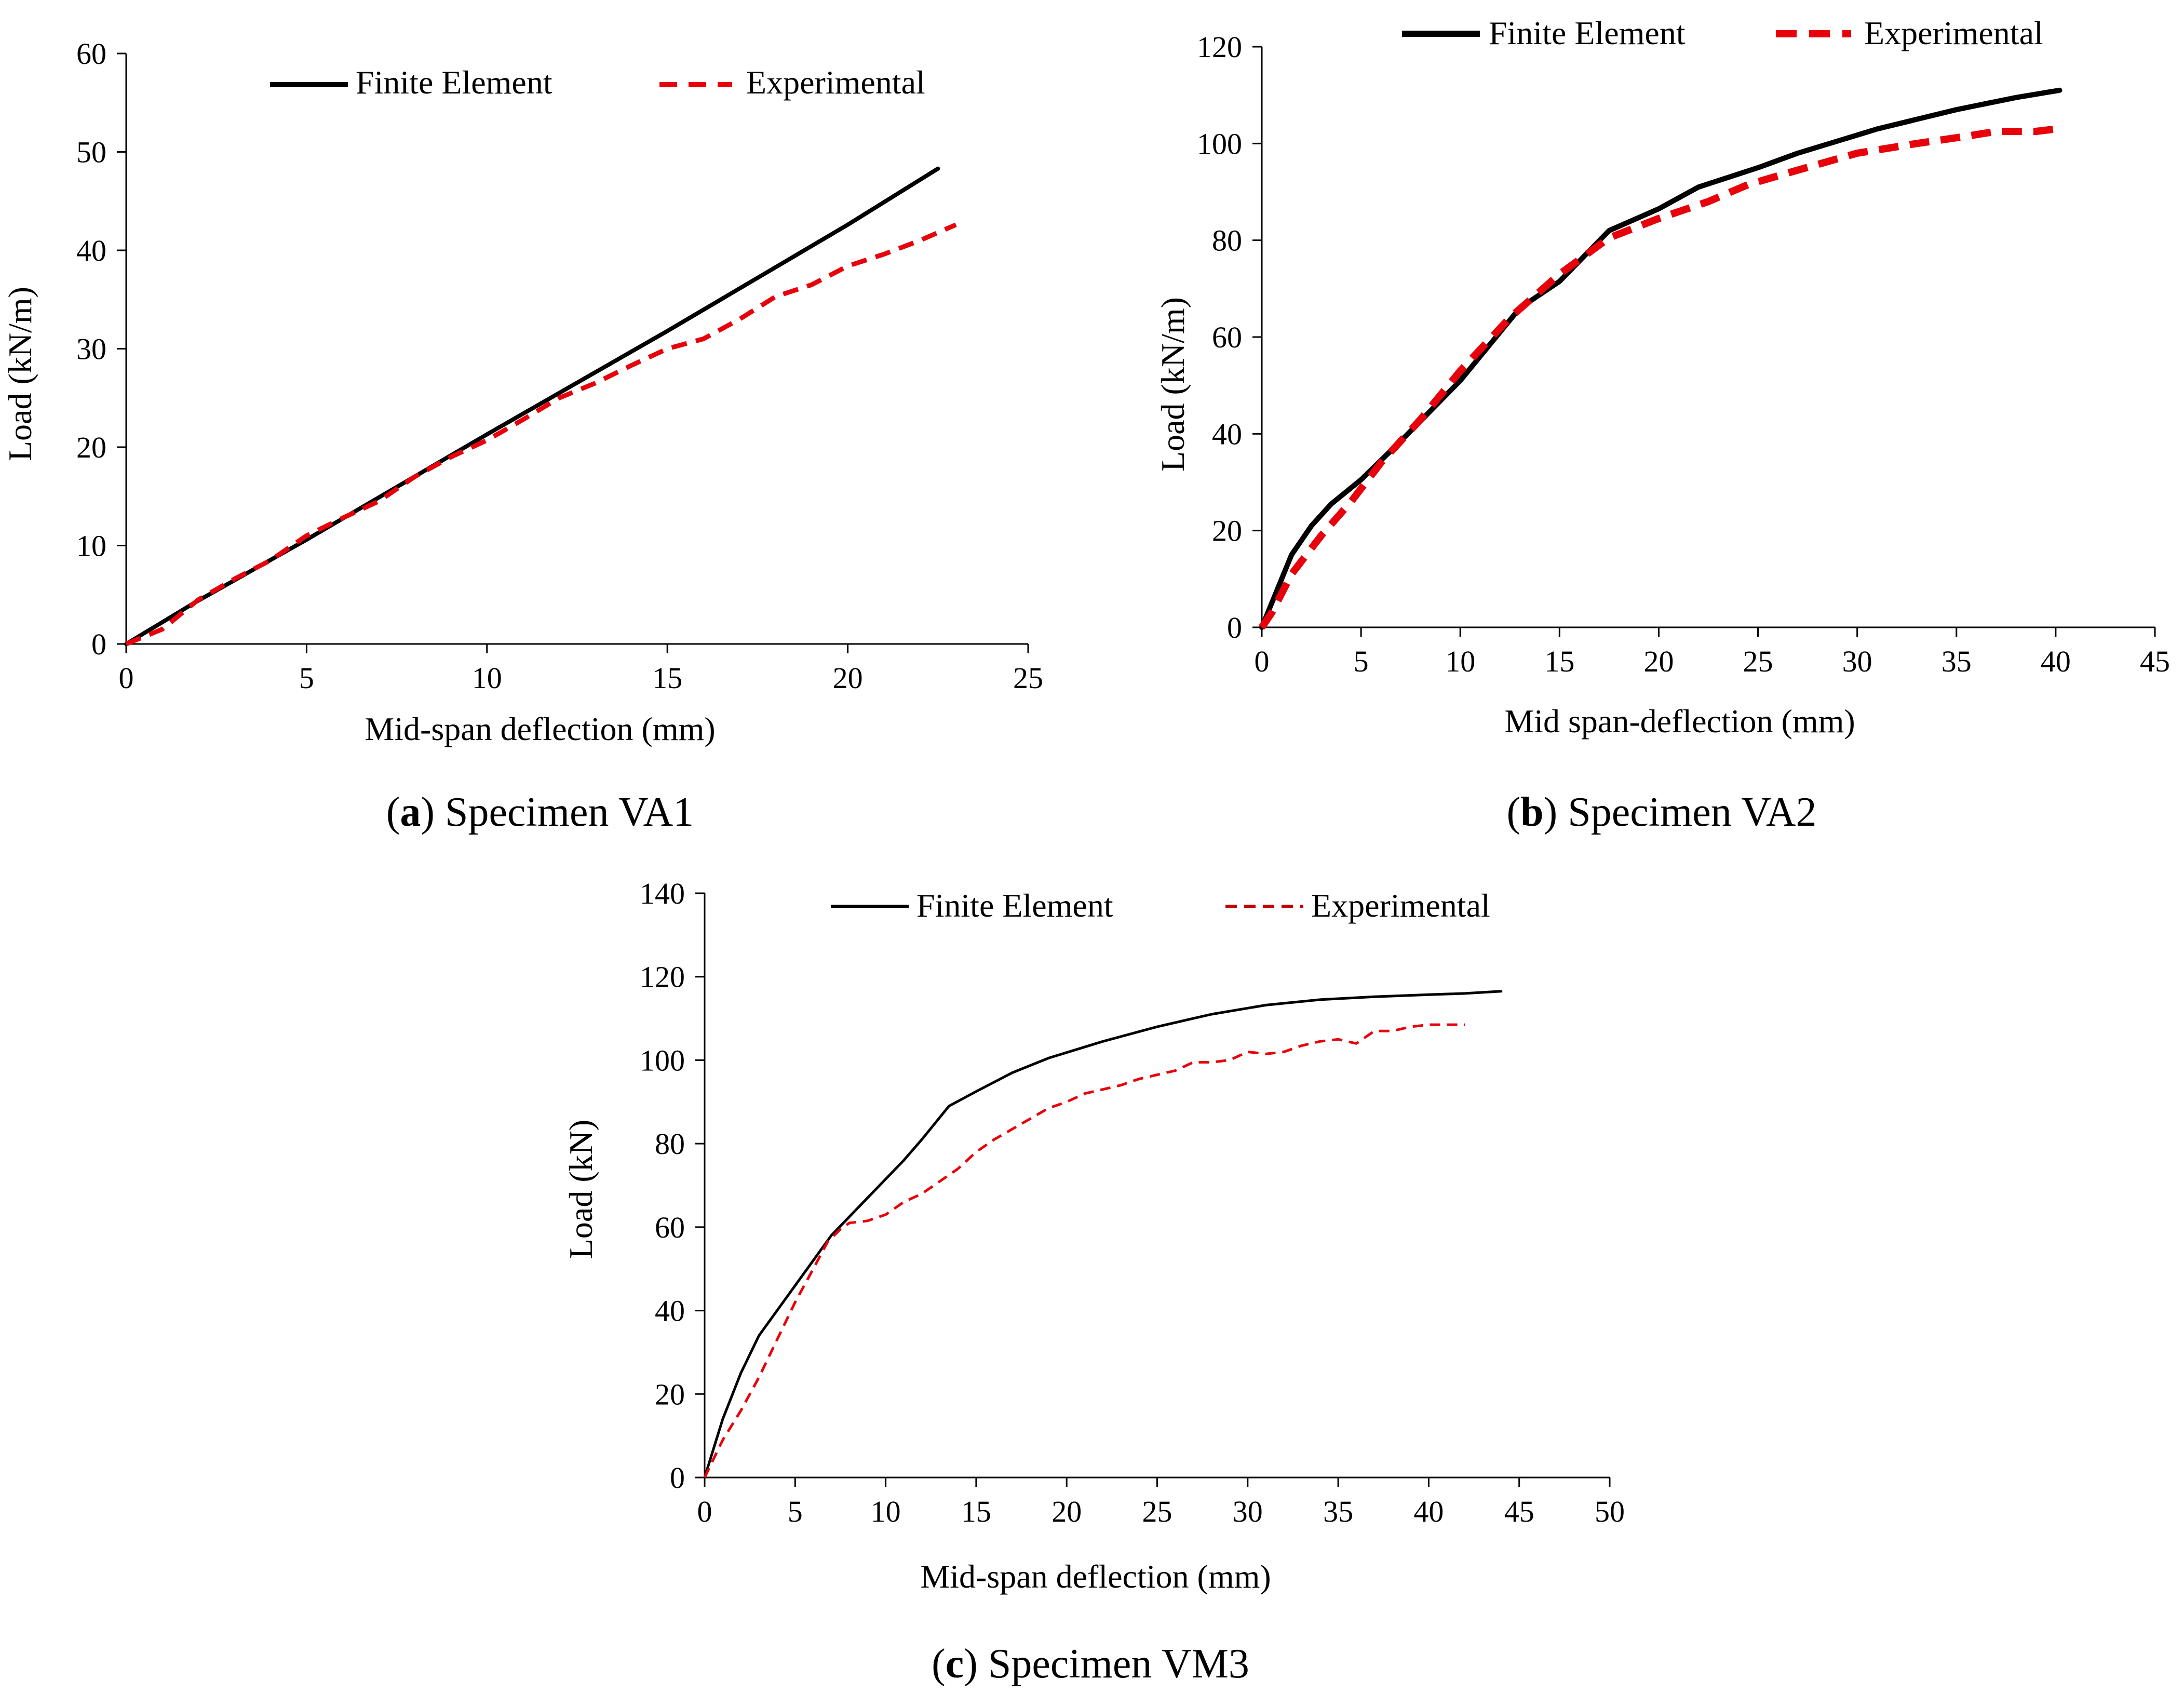  Describe the element at coordinates (1095, 1577) in the screenshot. I see `panel-c-x-axis-label: Mid-span deflection (mm)` at that location.